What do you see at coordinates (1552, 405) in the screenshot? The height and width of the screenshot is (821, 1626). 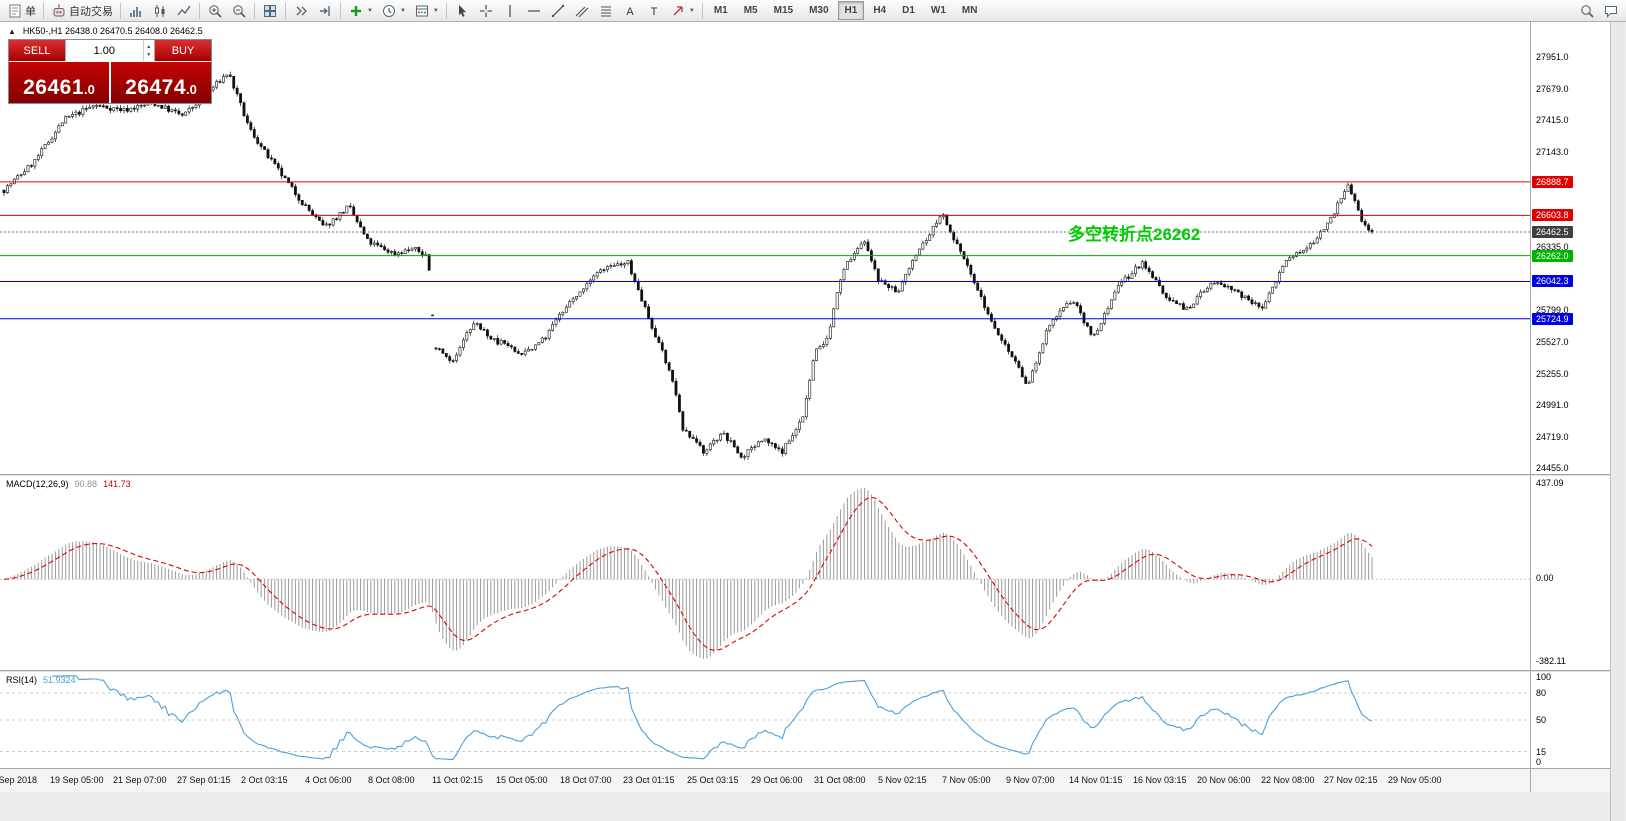 I see `price-tick: 24991.0` at bounding box center [1552, 405].